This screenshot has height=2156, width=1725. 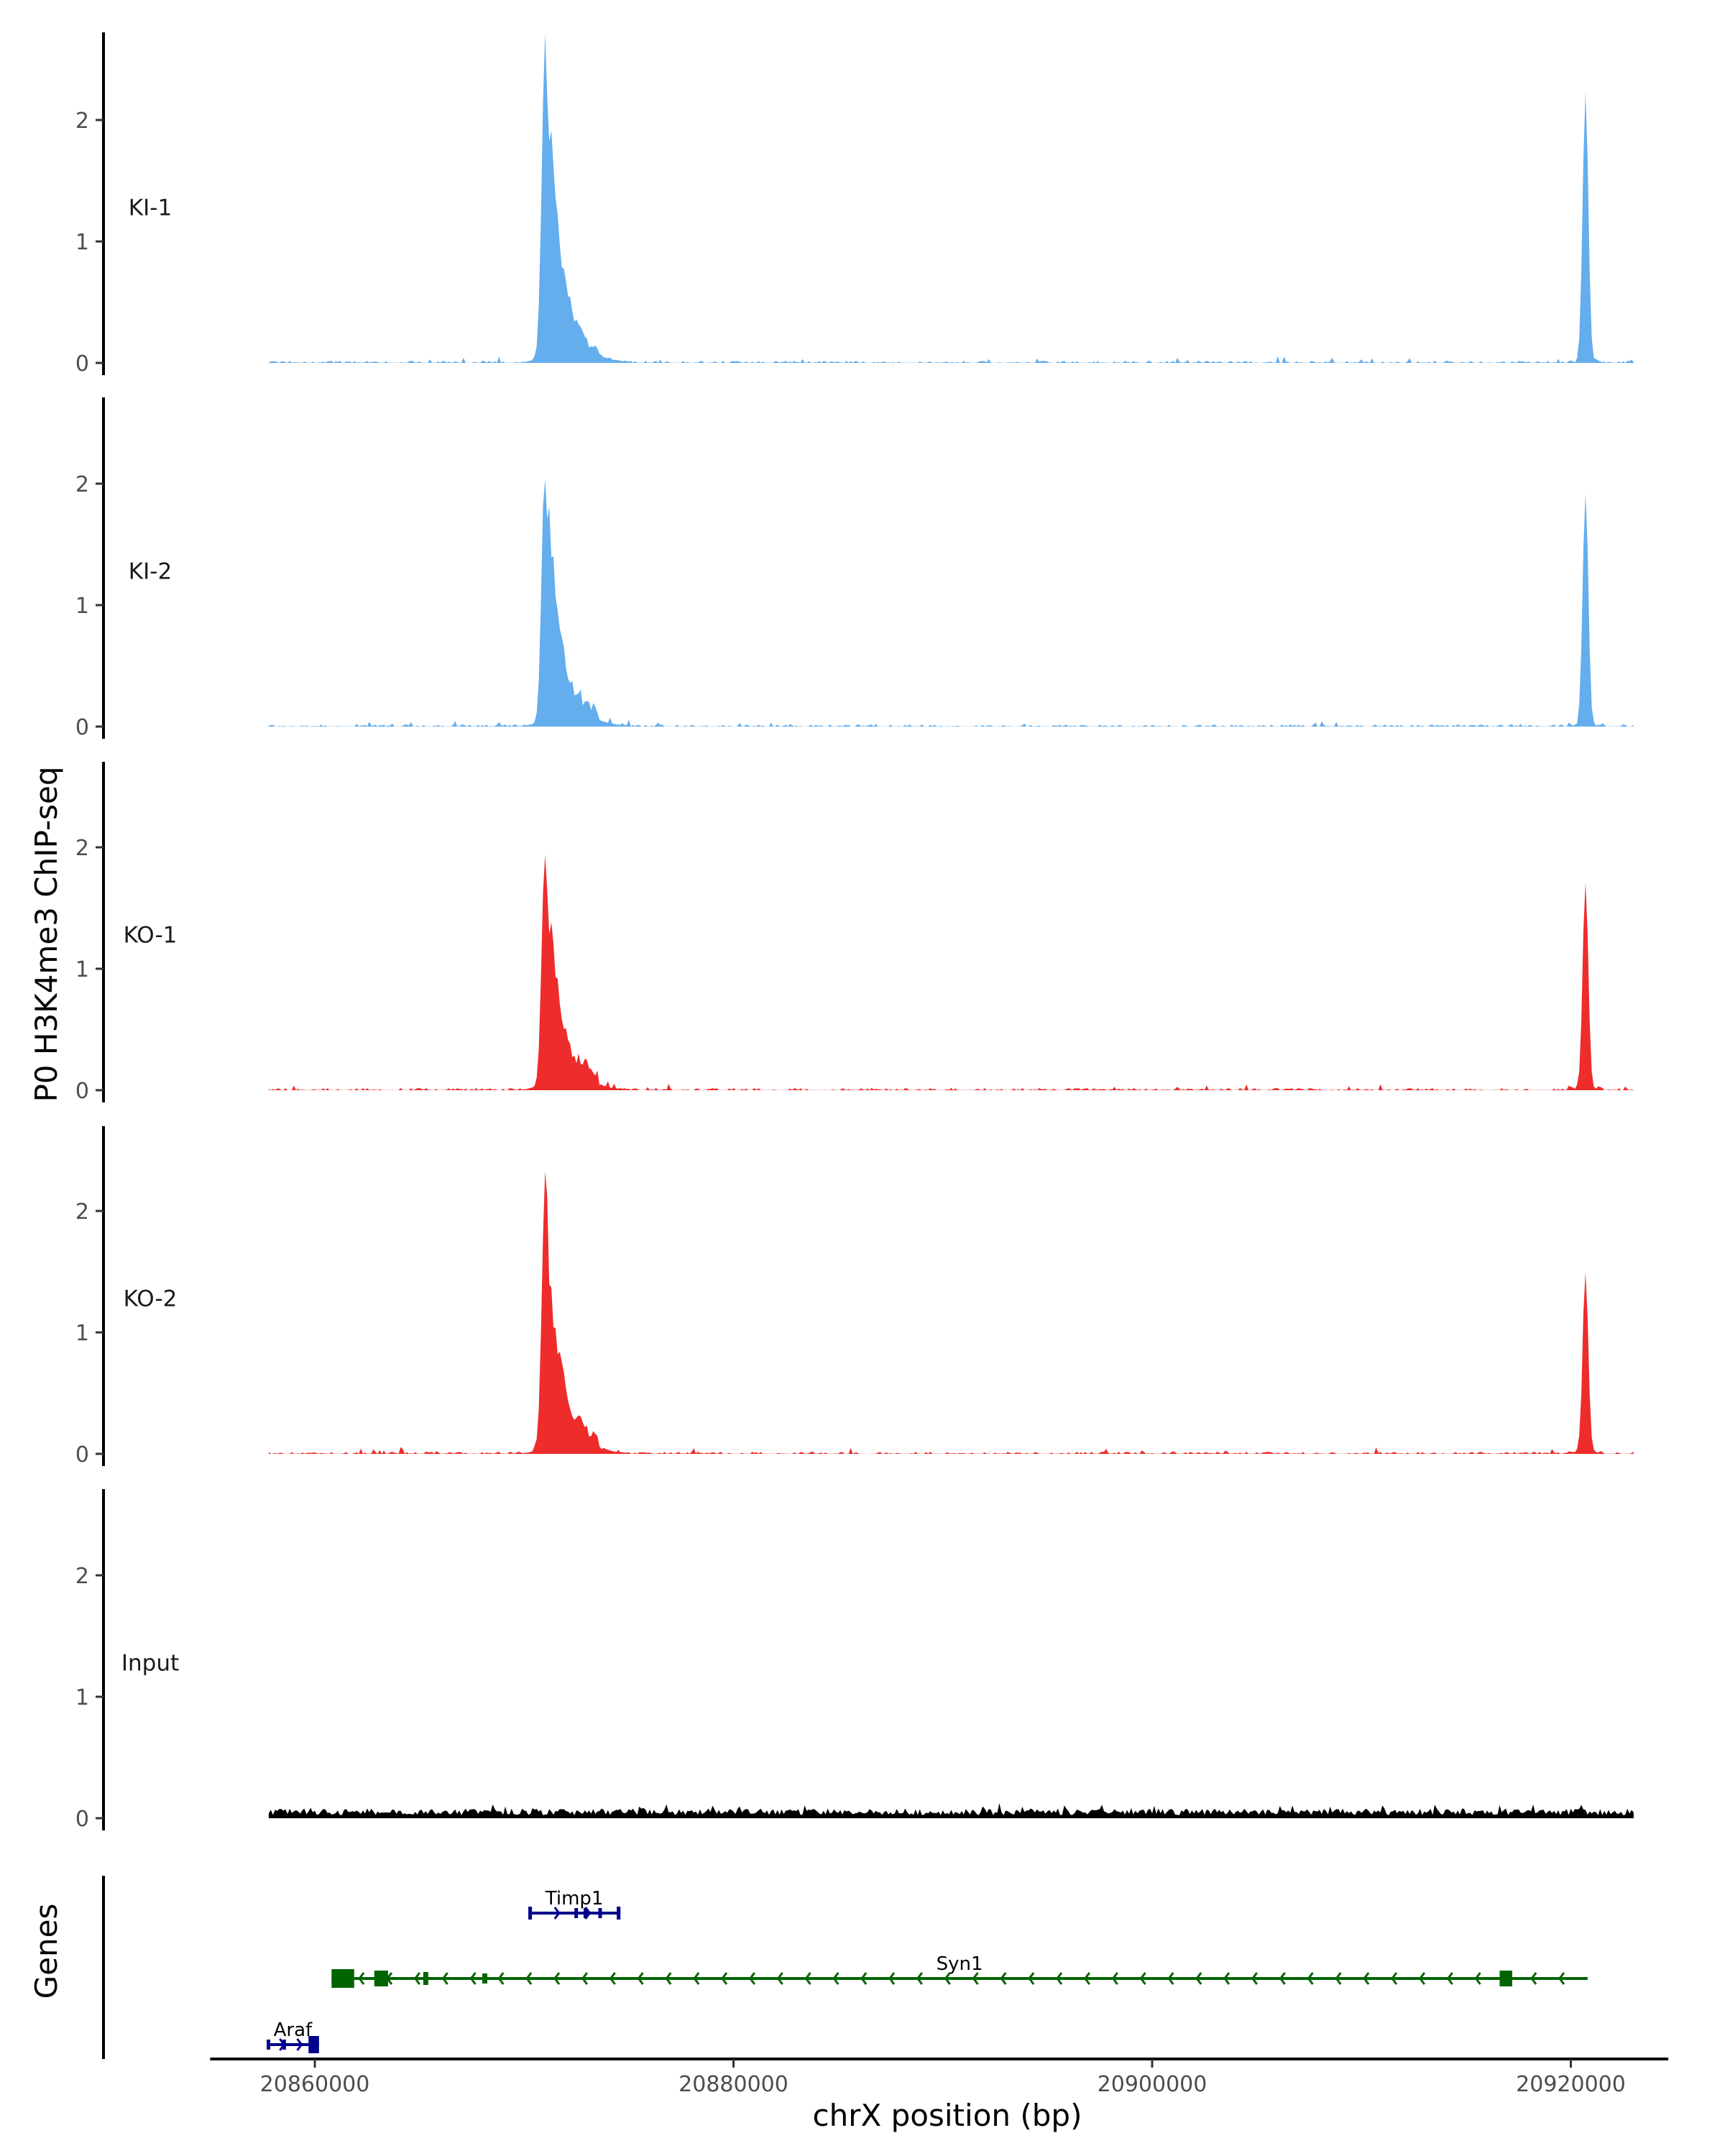 I want to click on track-label: KO-1, so click(x=151, y=936).